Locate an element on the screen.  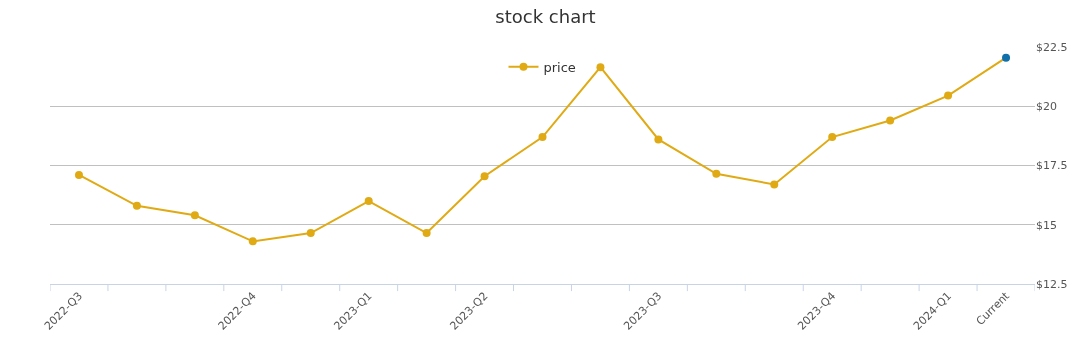
y-tick-label: $17.5 is located at coordinates (1052, 166).